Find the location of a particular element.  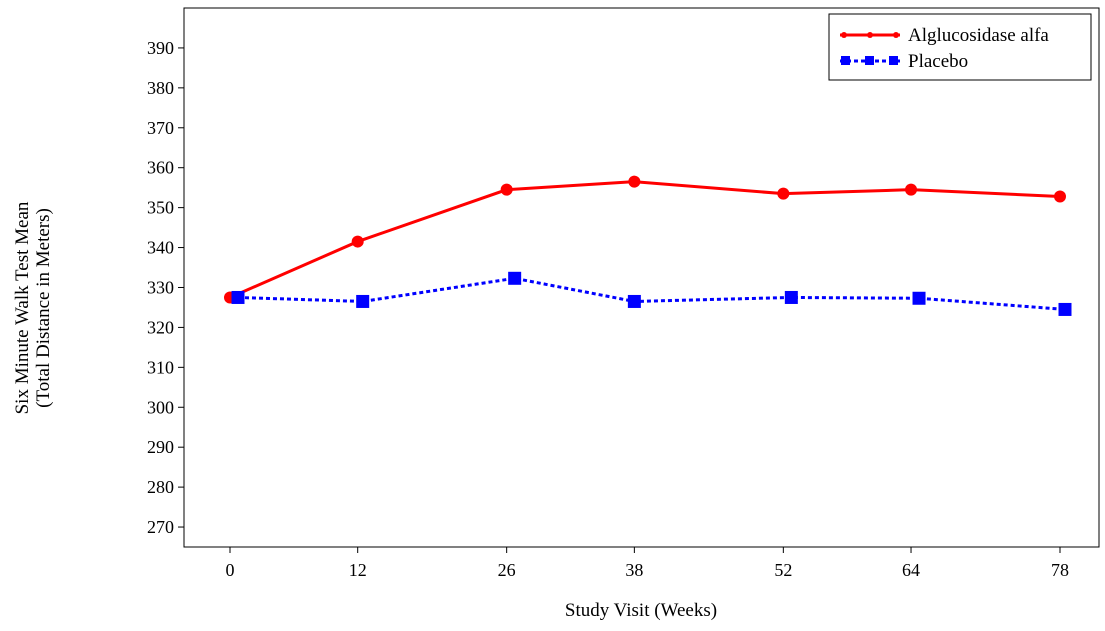

x-axis-title: Study Visit (Weeks) is located at coordinates (641, 610).